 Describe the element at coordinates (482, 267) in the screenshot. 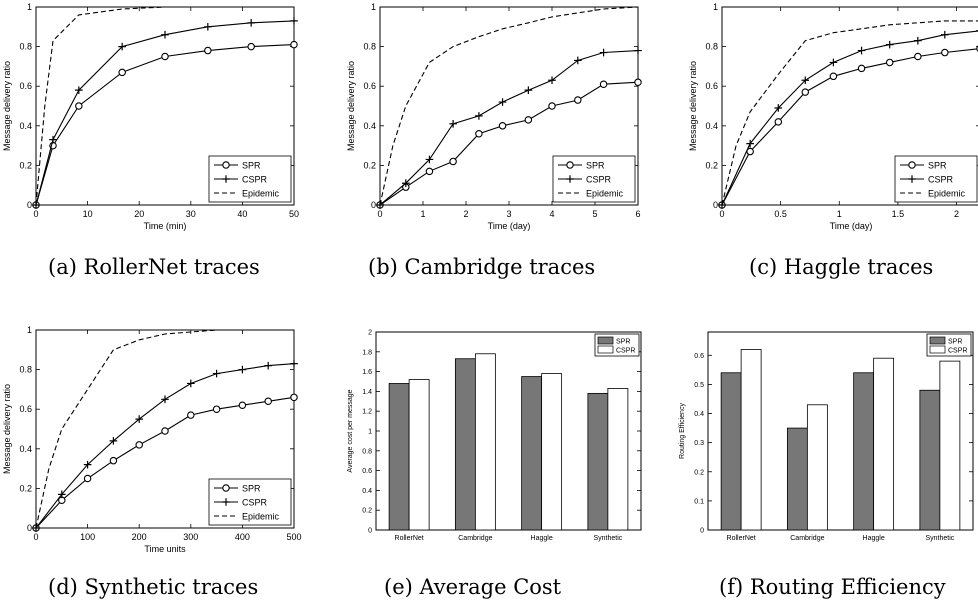

I see `caption-cambridge: (b) Cambridge traces` at that location.